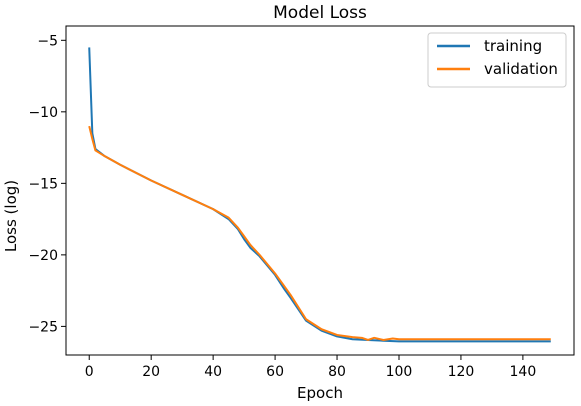  Describe the element at coordinates (151, 372) in the screenshot. I see `x-tick-label: 20` at that location.